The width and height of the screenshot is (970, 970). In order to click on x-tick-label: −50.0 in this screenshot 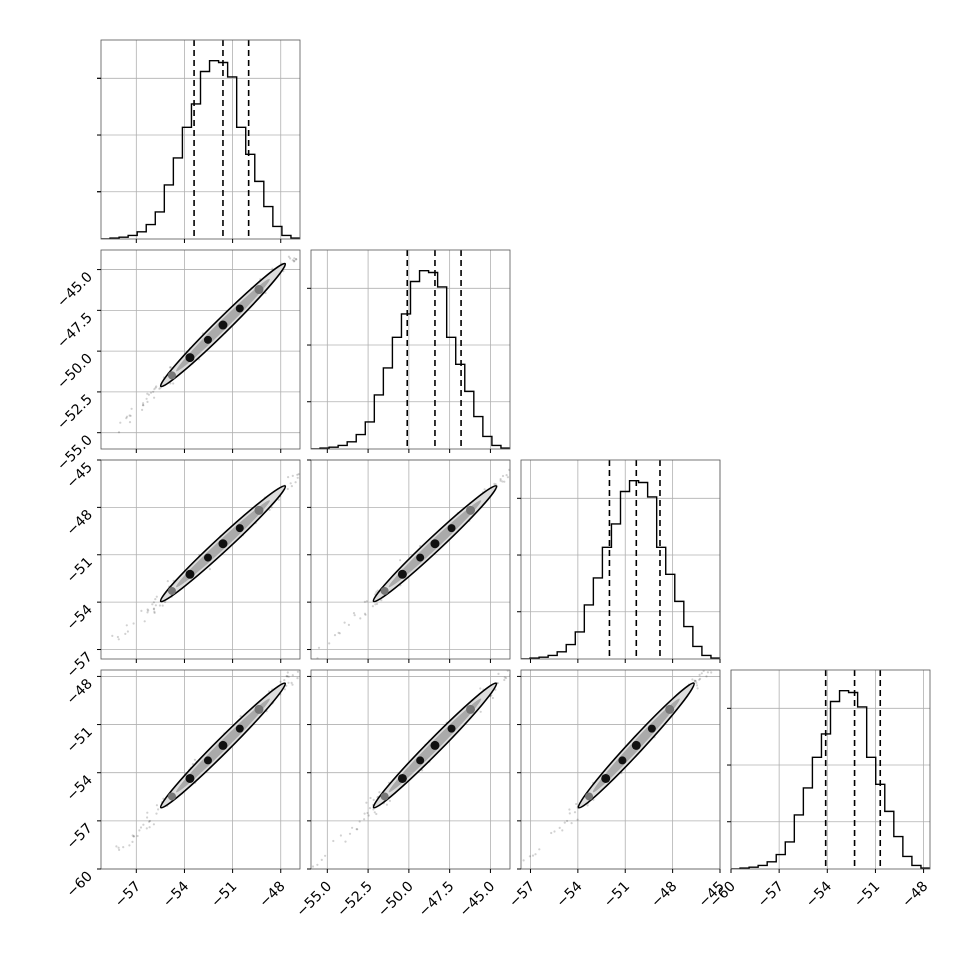, I will do `click(396, 900)`.